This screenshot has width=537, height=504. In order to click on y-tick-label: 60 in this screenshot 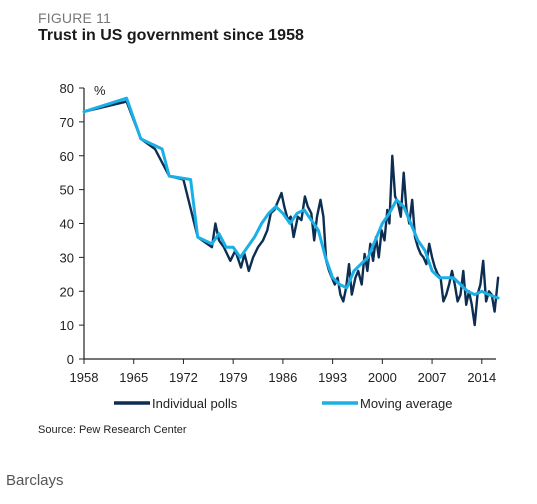, I will do `click(67, 156)`.